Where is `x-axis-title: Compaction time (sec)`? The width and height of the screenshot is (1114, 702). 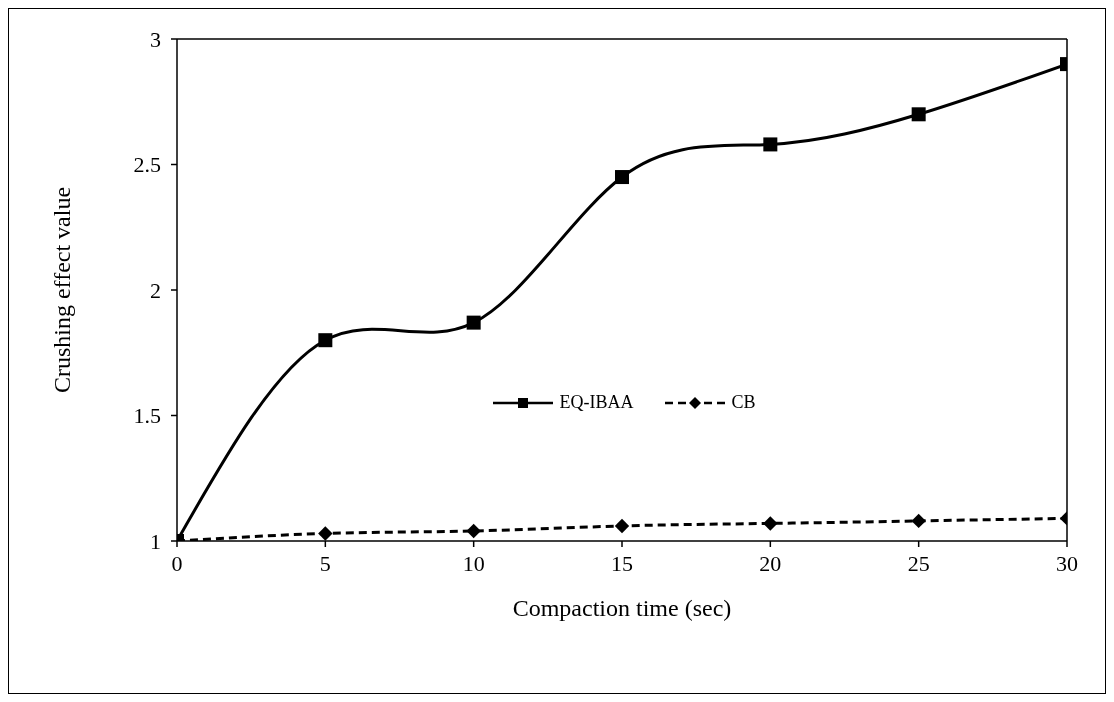
x-axis-title: Compaction time (sec) is located at coordinates (622, 608).